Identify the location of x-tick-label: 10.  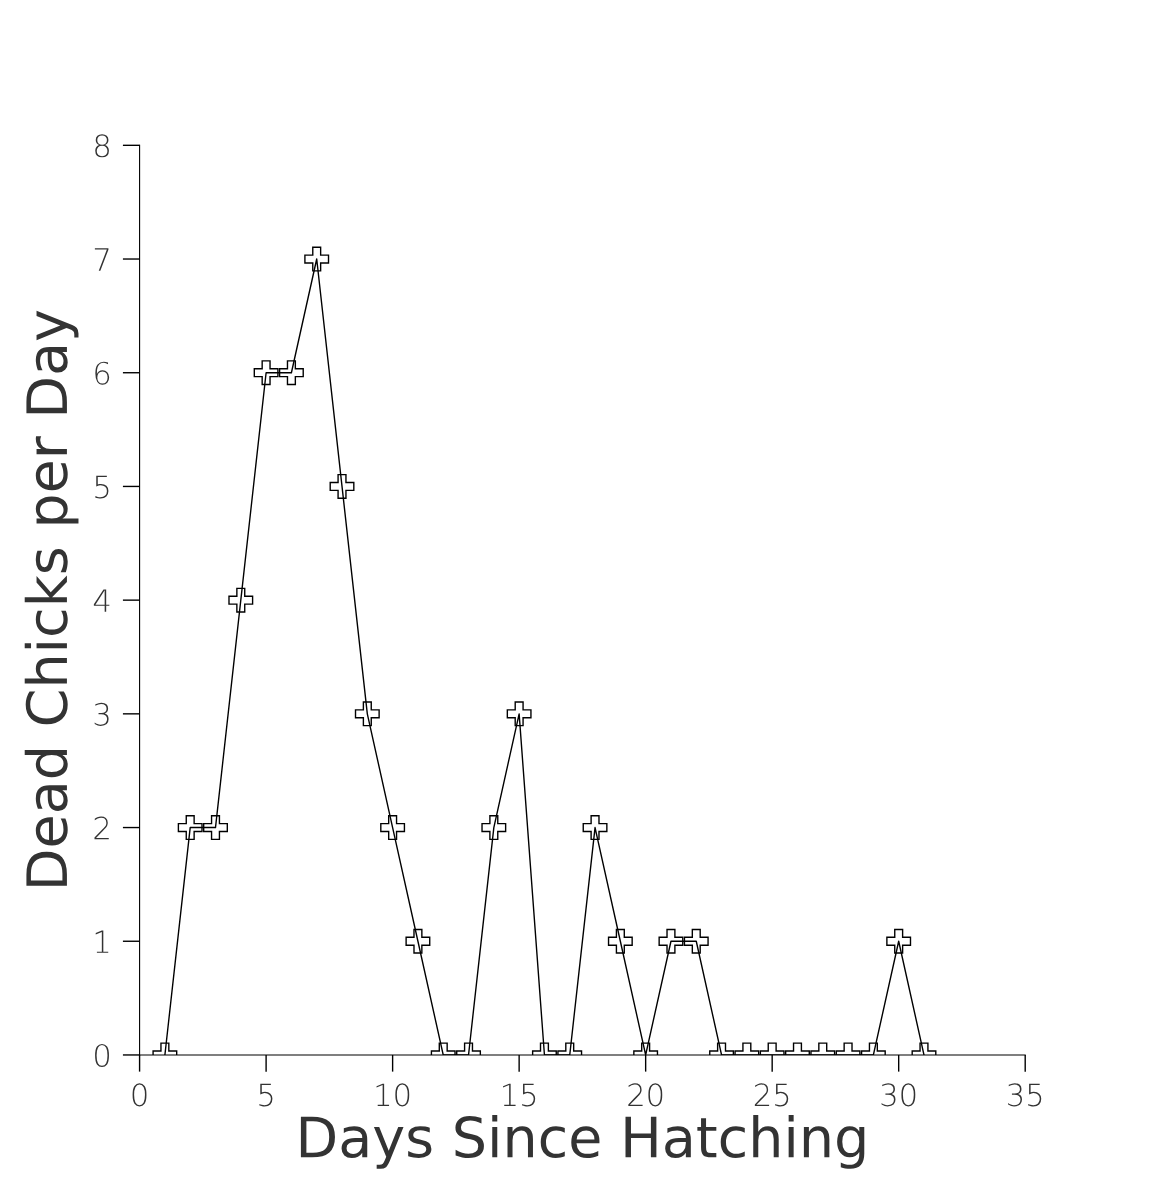
(393, 1095).